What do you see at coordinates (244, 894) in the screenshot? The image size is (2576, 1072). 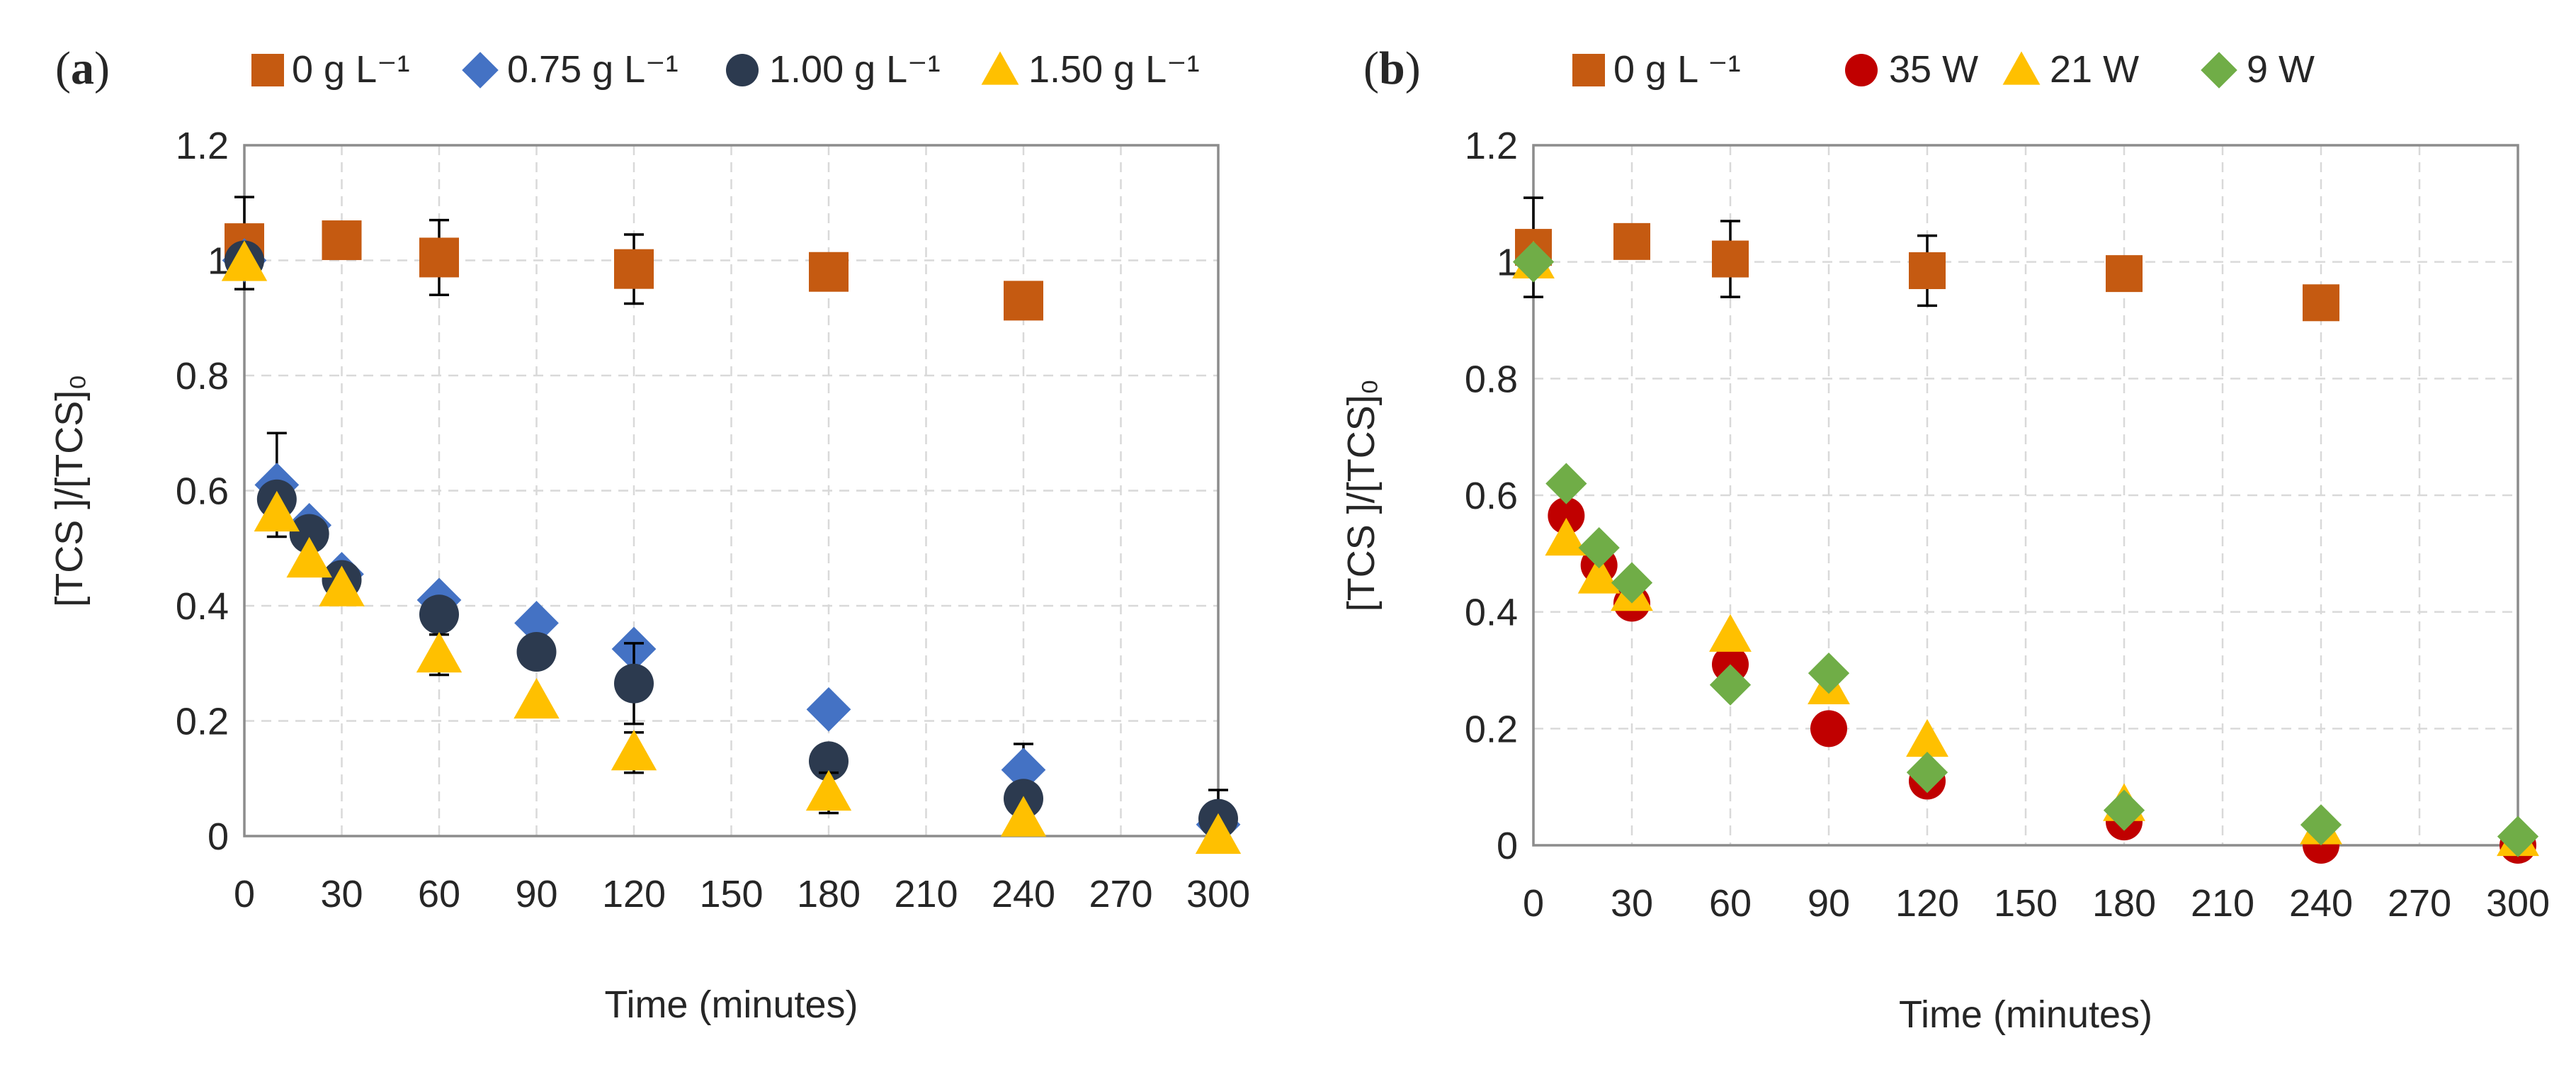 I see `x-tick-label: 0` at bounding box center [244, 894].